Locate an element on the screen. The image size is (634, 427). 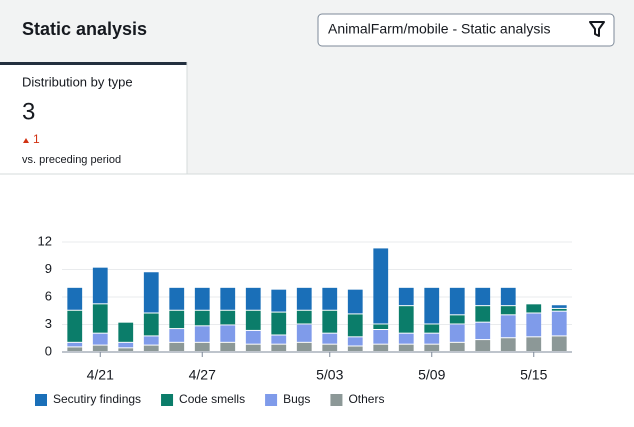
y-tick-label: 3 is located at coordinates (48, 323).